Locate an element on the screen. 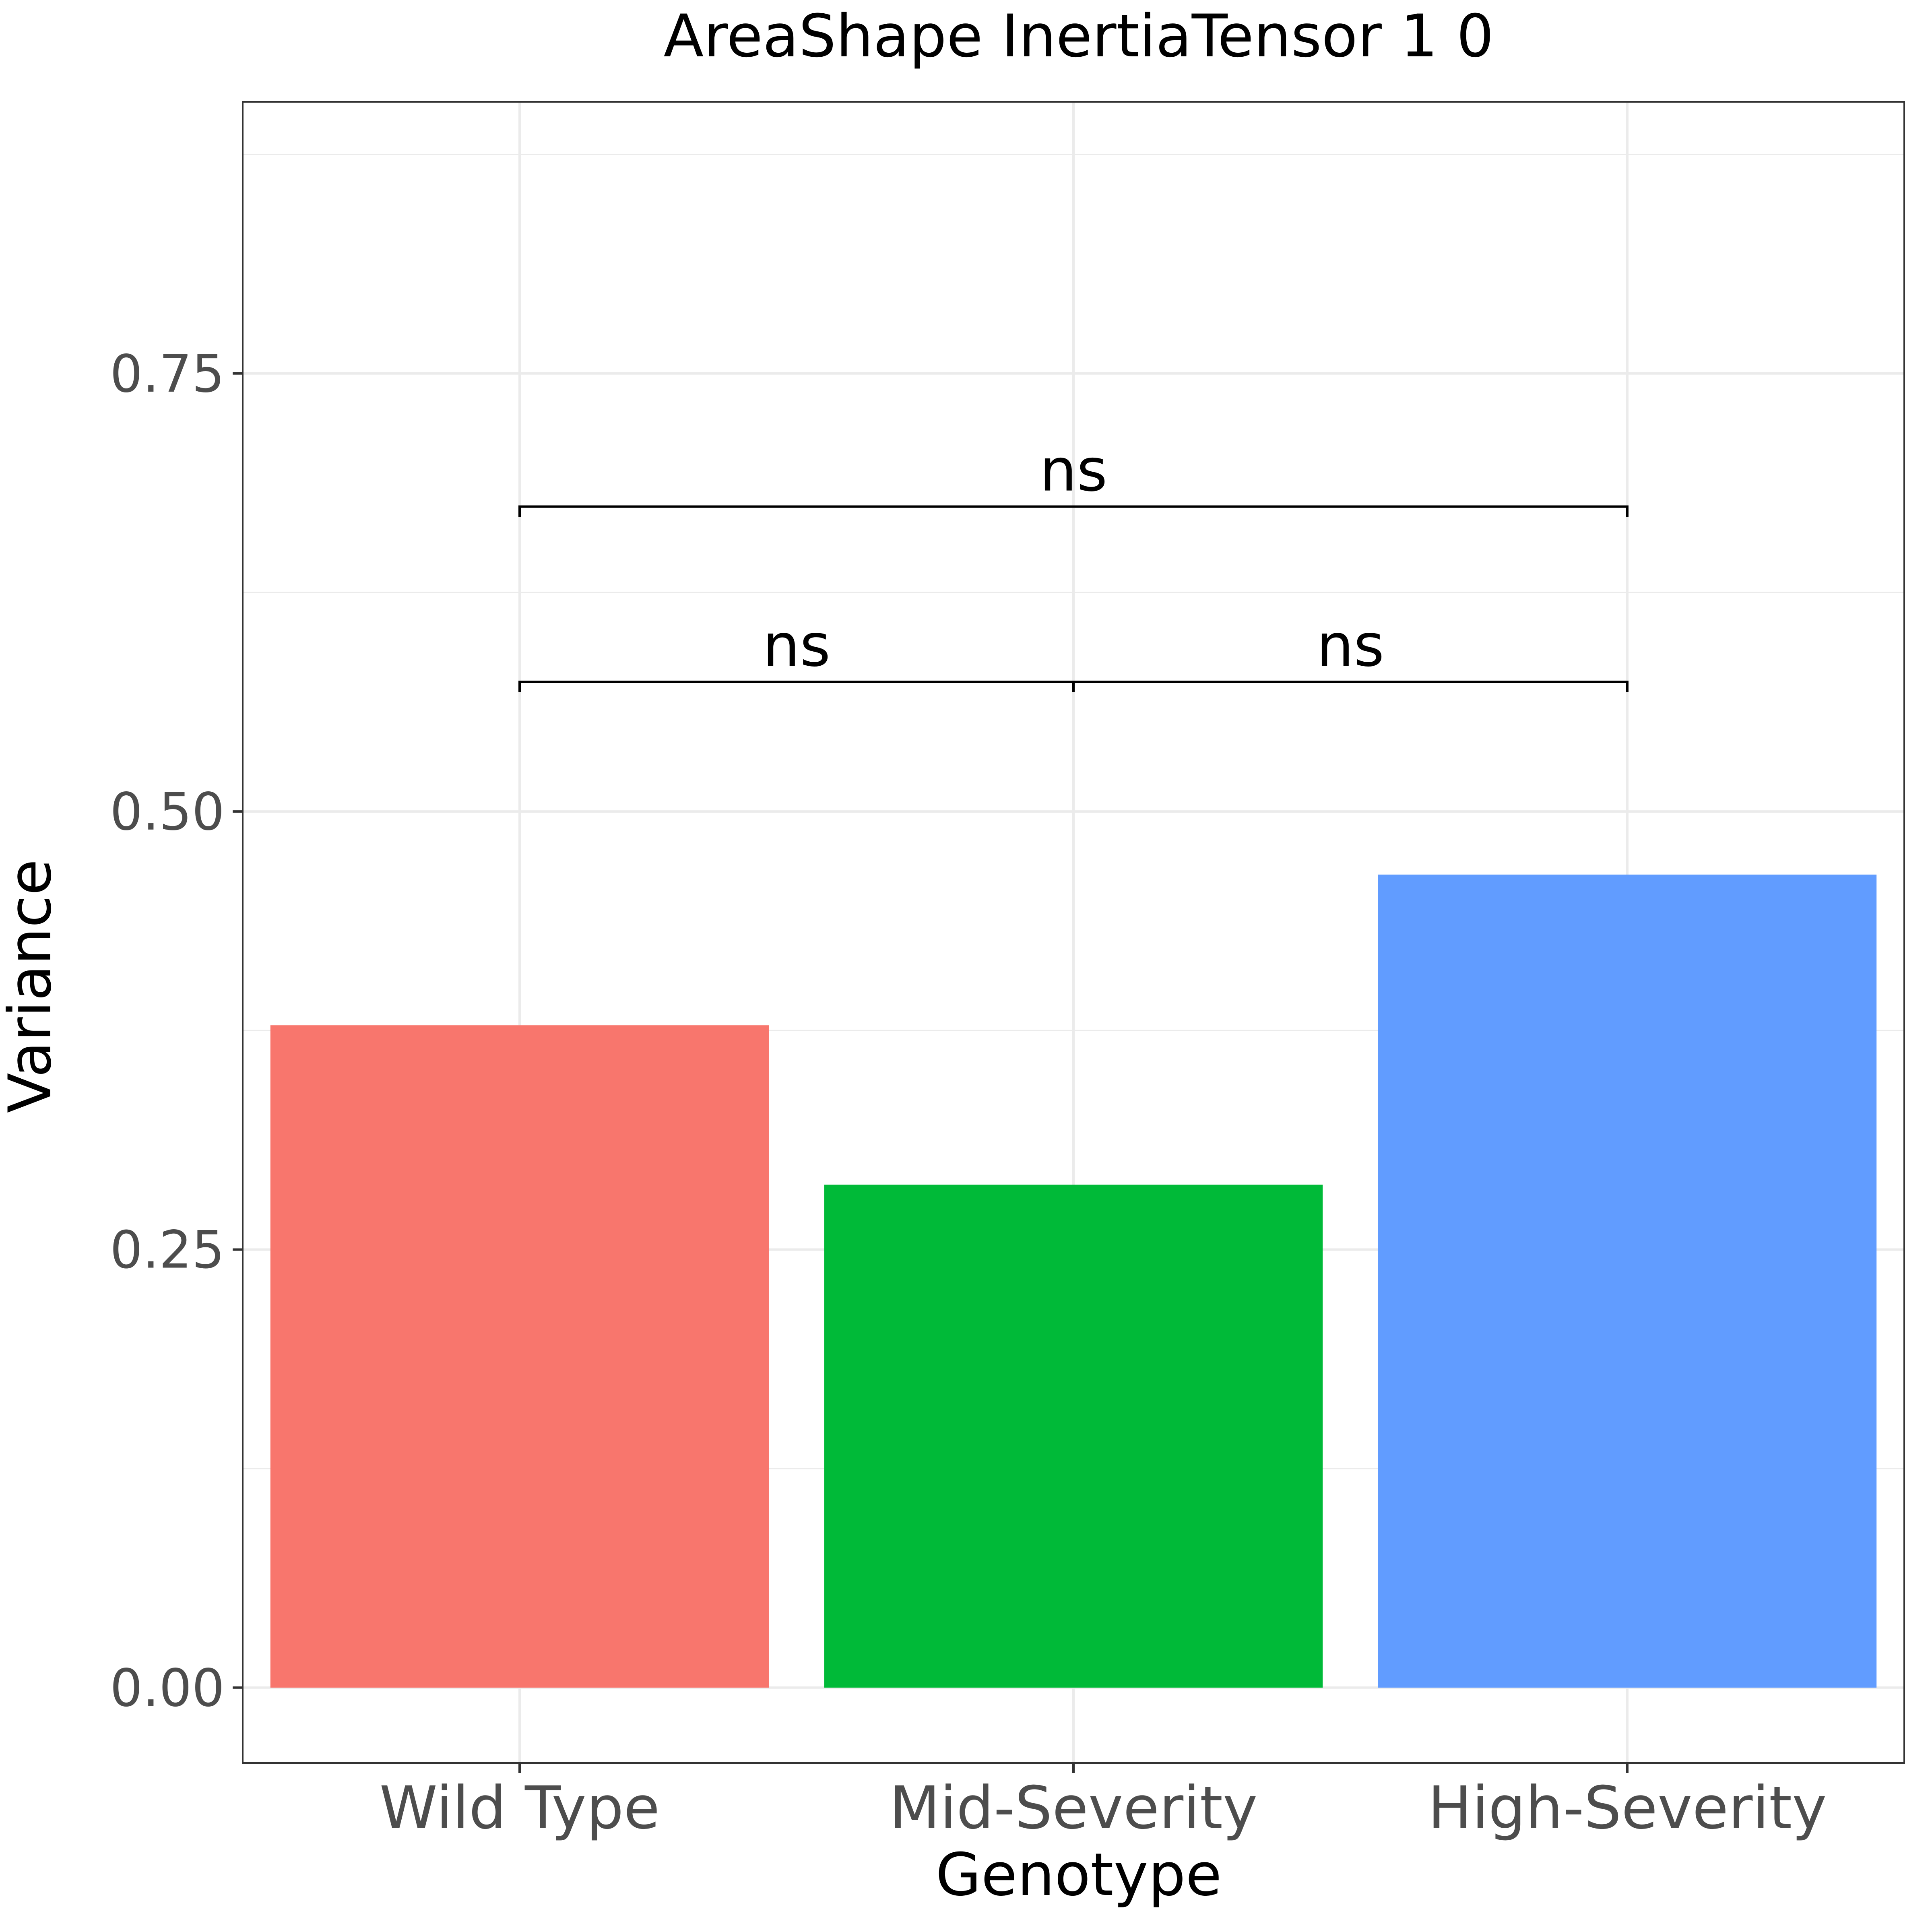  chart-title: AreaShape InertiaTensor 1 0 is located at coordinates (1078, 36).